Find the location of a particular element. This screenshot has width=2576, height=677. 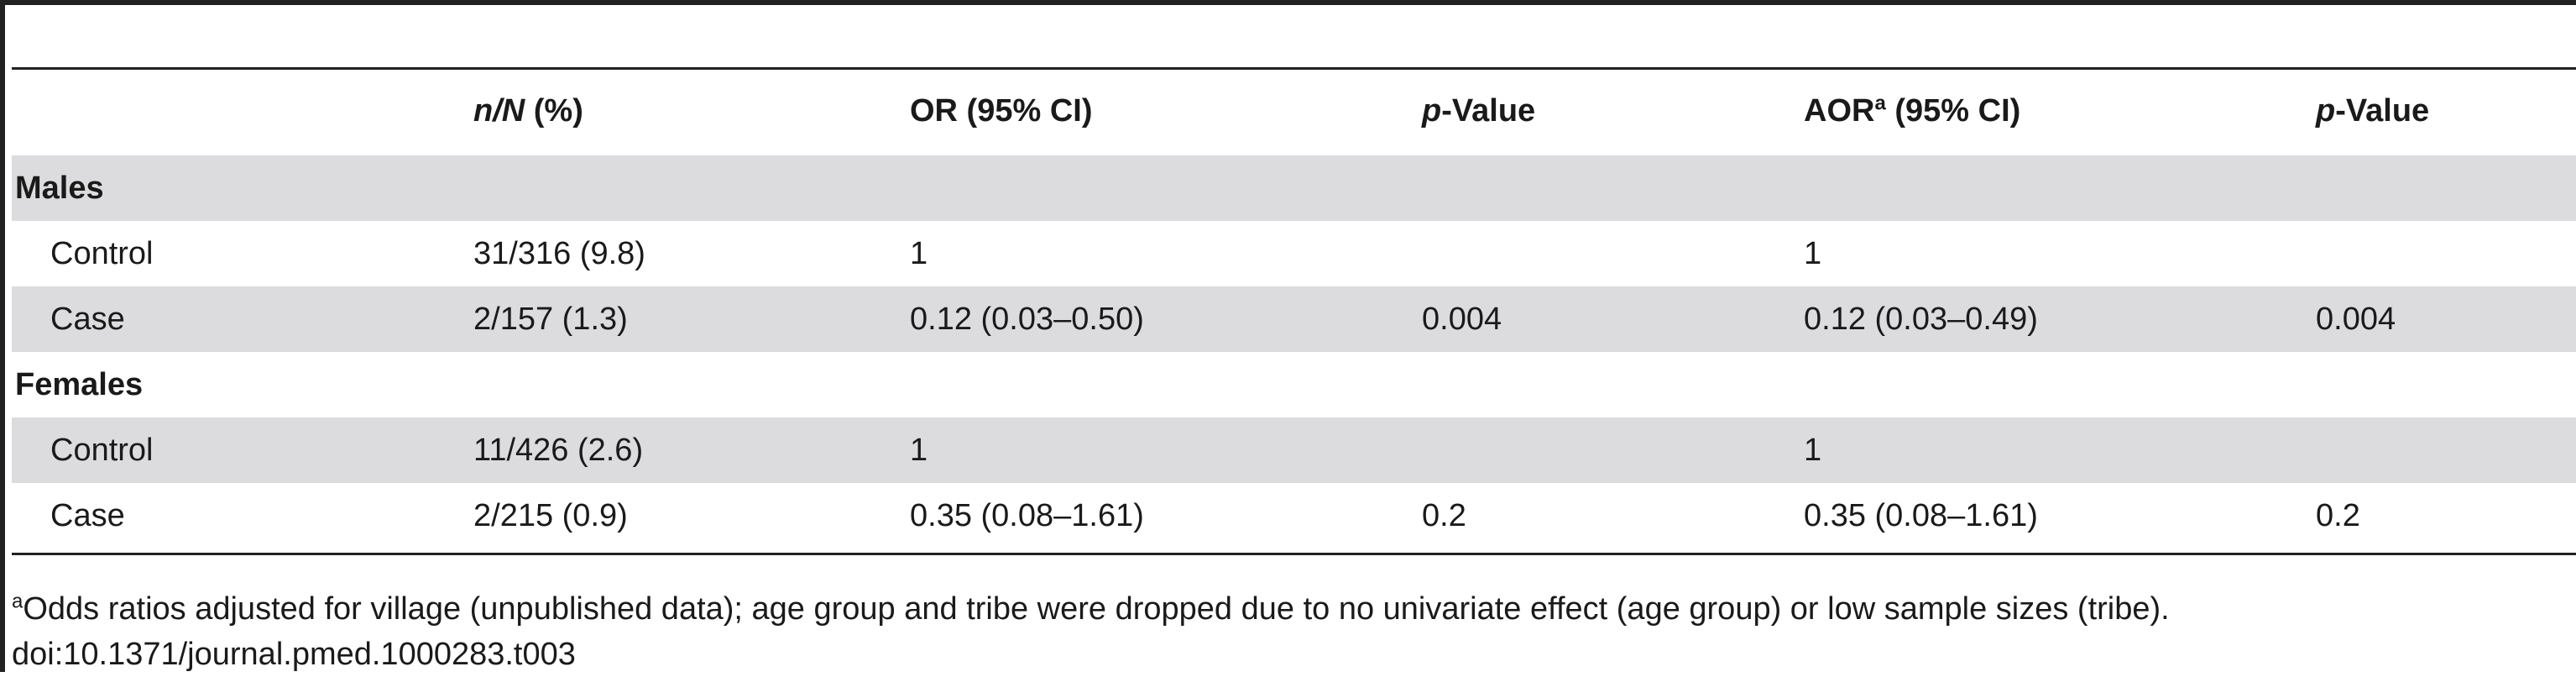

cell-p: 0.2 is located at coordinates (1444, 515).